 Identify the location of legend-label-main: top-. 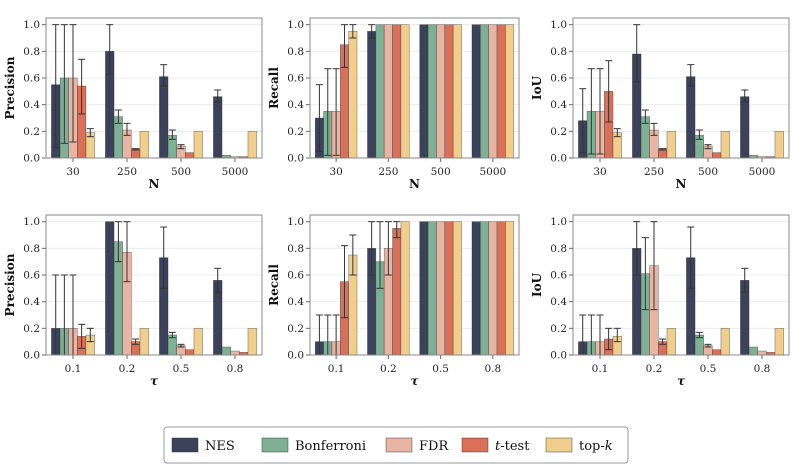
(592, 446).